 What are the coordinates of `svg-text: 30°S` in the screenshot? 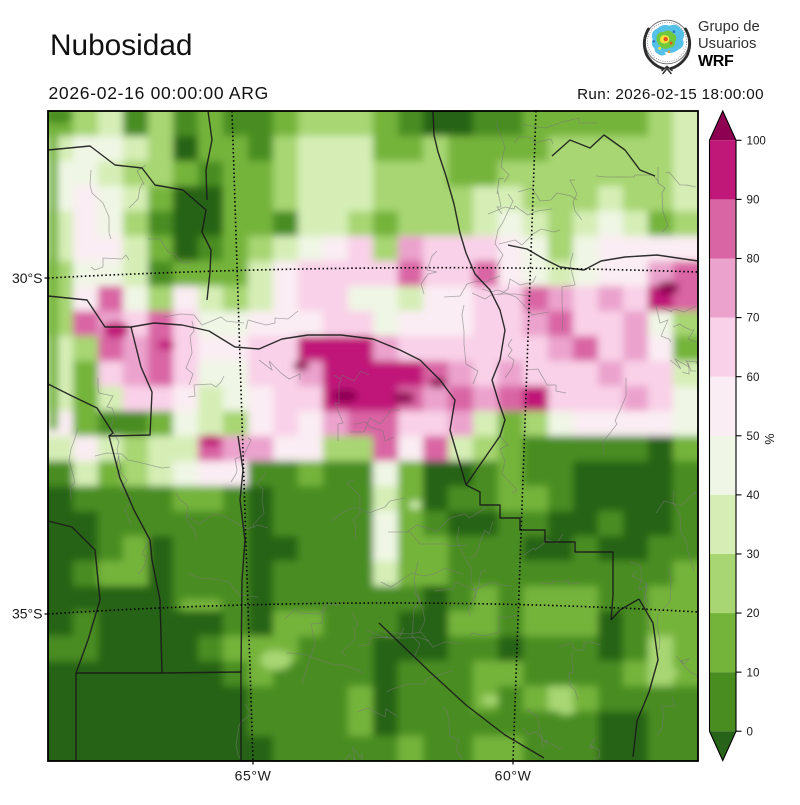 It's located at (27, 278).